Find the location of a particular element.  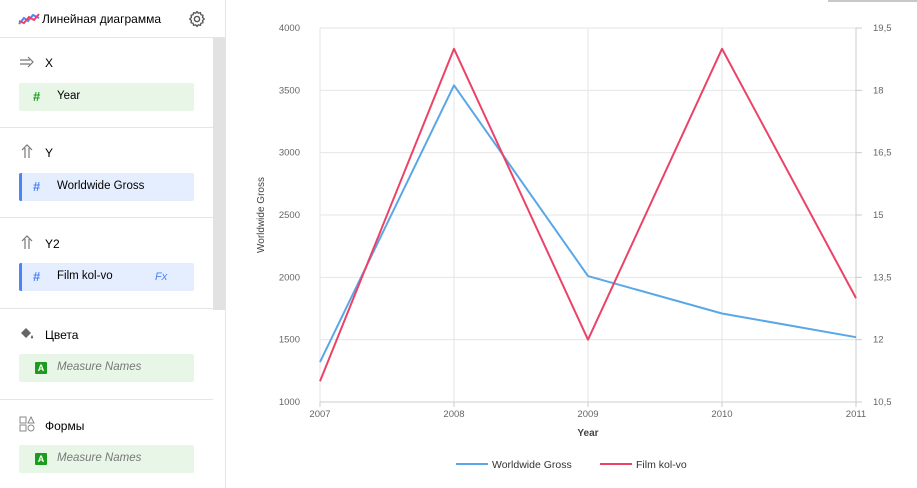

legend-label: Worldwide Gross is located at coordinates (532, 465).